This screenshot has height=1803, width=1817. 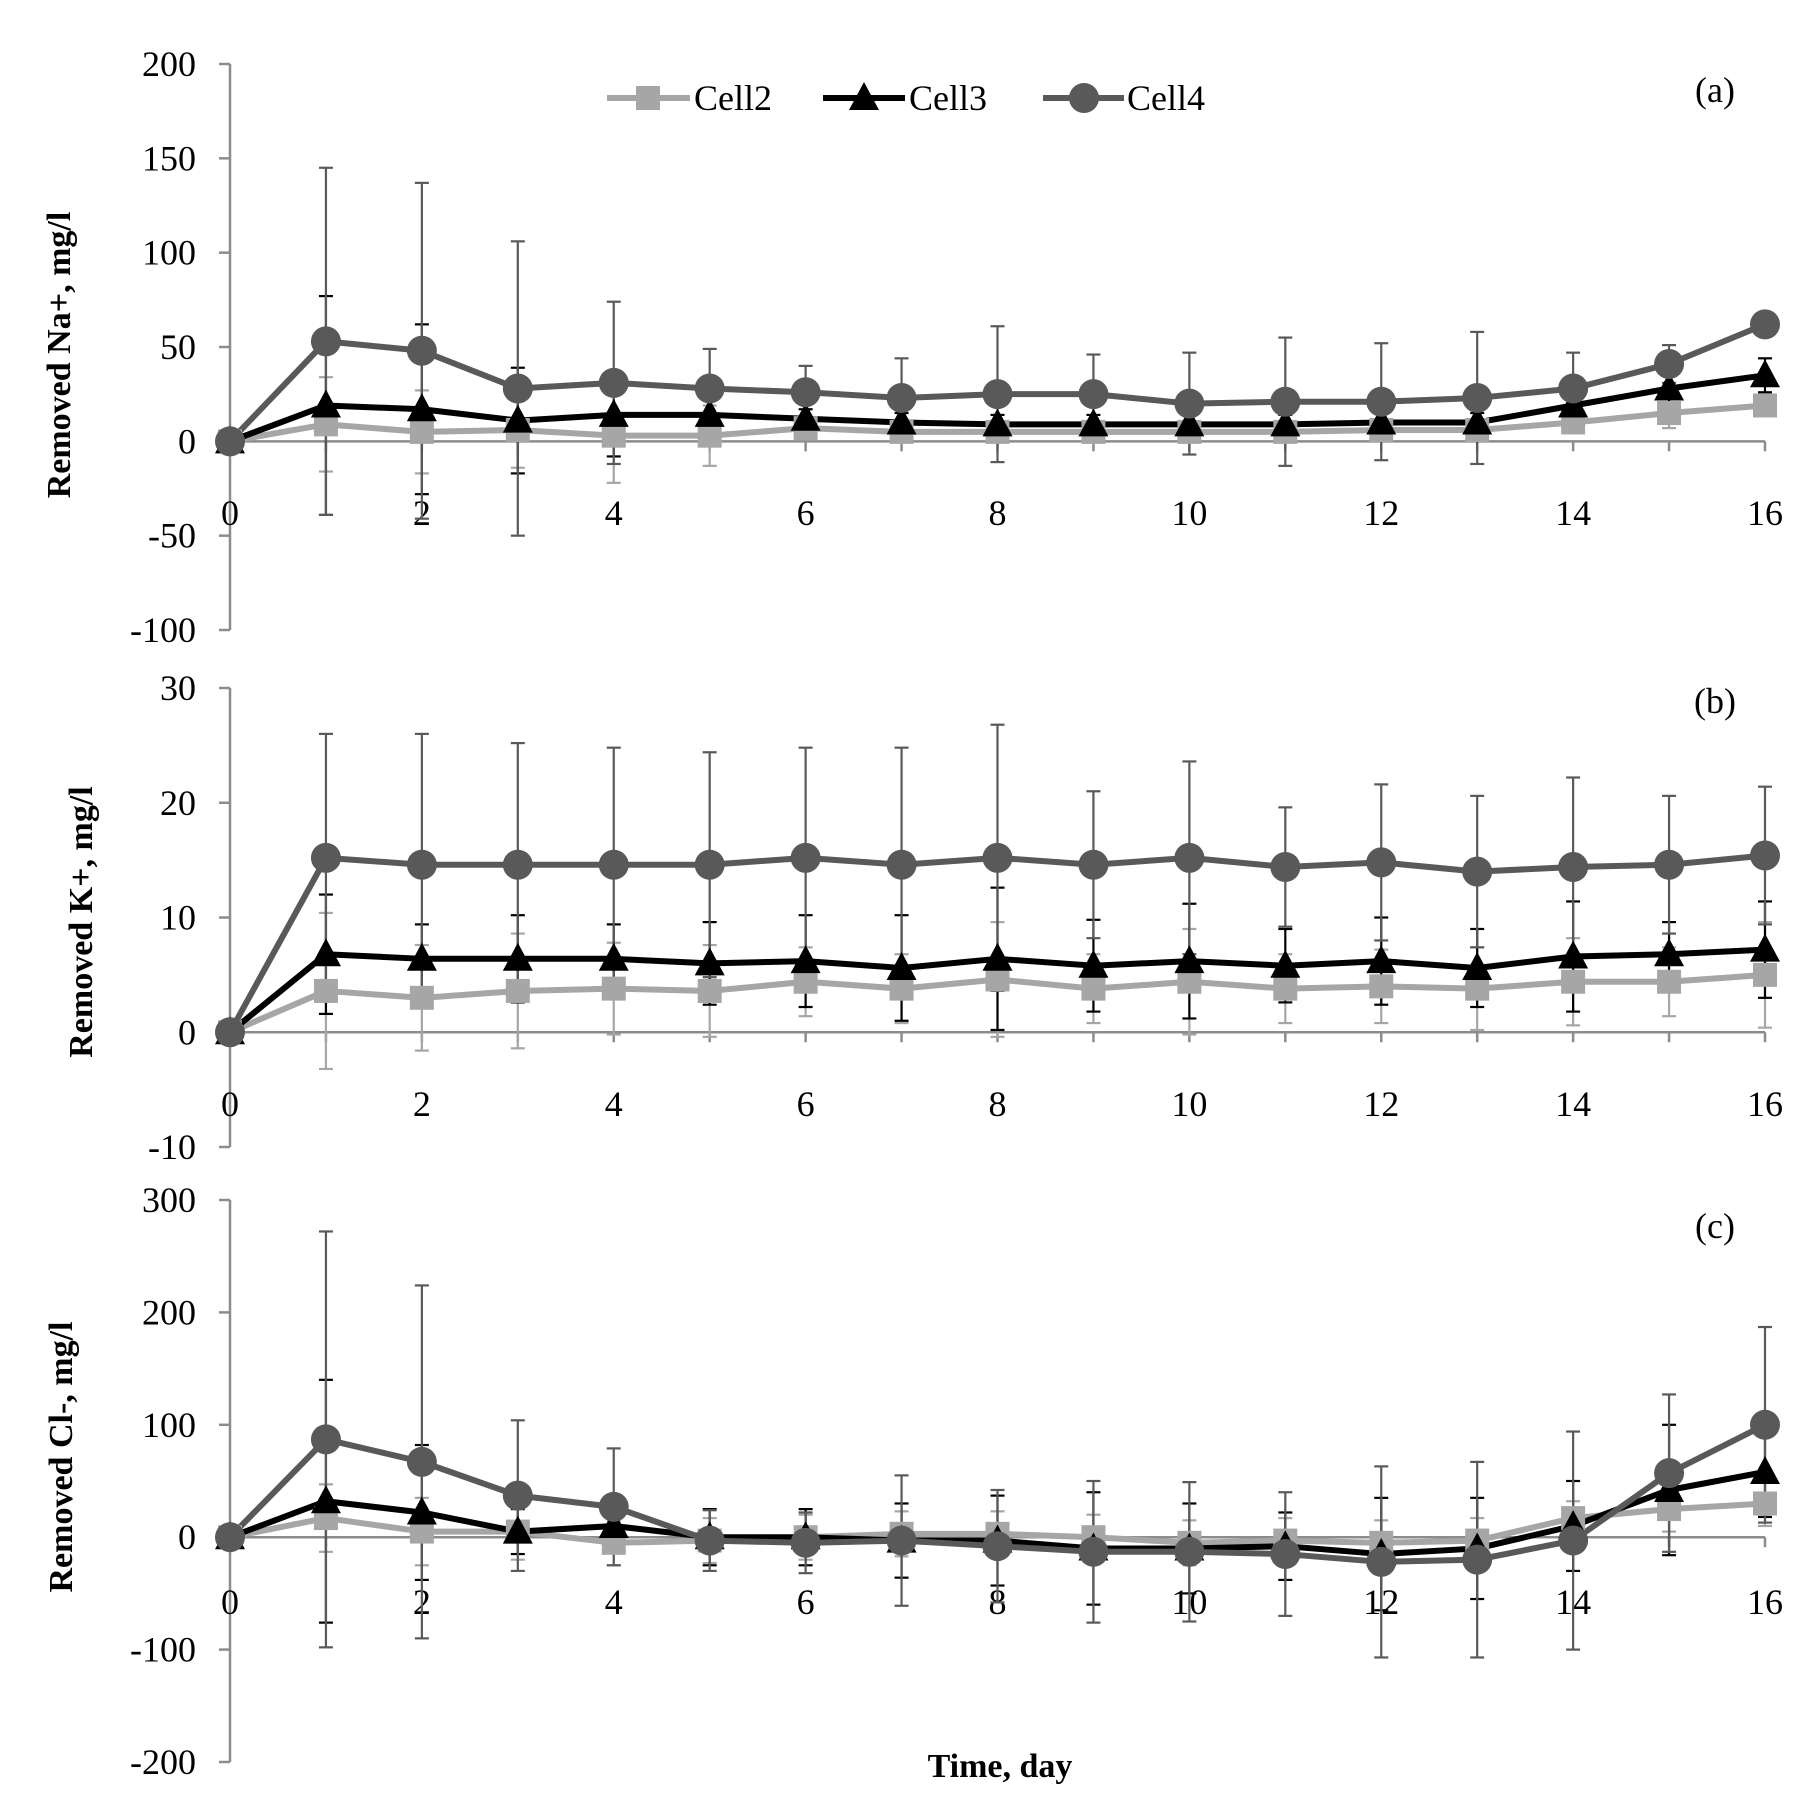 What do you see at coordinates (1715, 701) in the screenshot?
I see `panel-label: (b)` at bounding box center [1715, 701].